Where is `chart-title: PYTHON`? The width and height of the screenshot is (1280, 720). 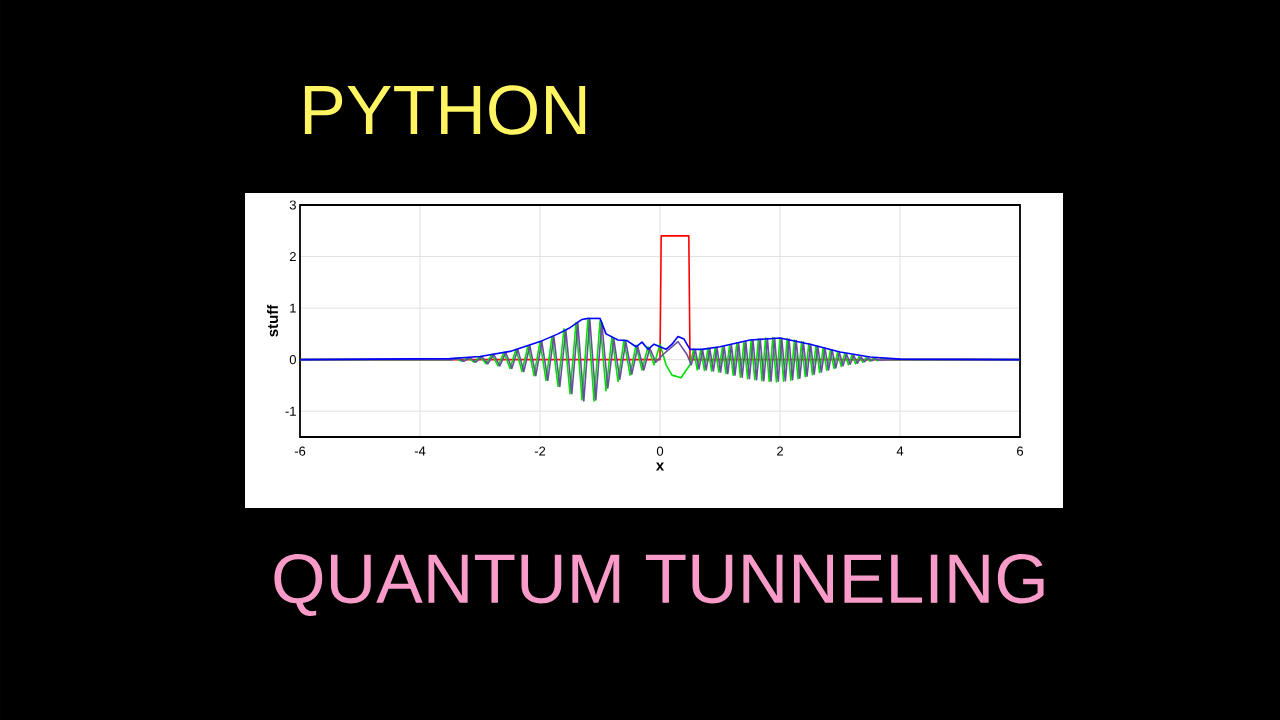 chart-title: PYTHON is located at coordinates (445, 110).